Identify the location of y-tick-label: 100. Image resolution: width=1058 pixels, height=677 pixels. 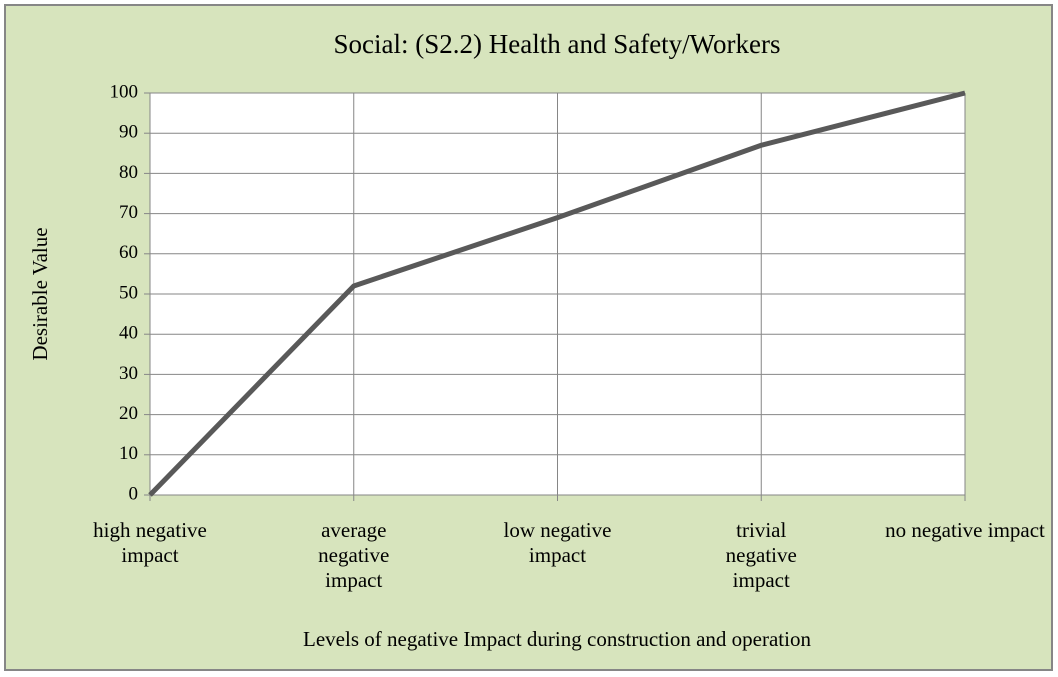
(124, 91).